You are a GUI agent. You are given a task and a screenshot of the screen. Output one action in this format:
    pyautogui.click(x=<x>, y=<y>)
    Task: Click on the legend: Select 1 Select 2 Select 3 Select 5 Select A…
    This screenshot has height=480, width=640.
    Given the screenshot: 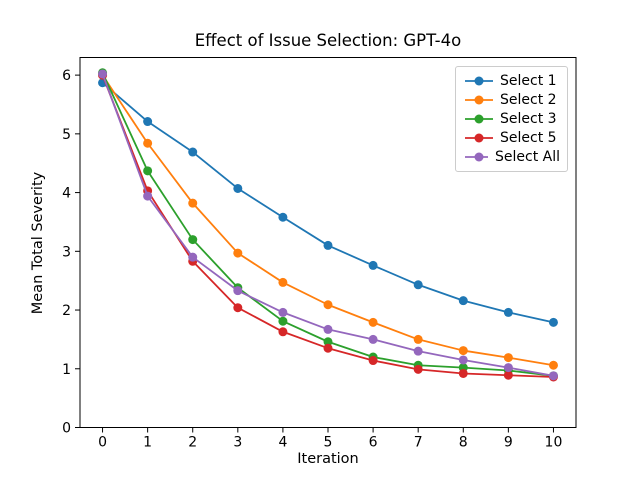 What is the action you would take?
    pyautogui.click(x=511, y=119)
    